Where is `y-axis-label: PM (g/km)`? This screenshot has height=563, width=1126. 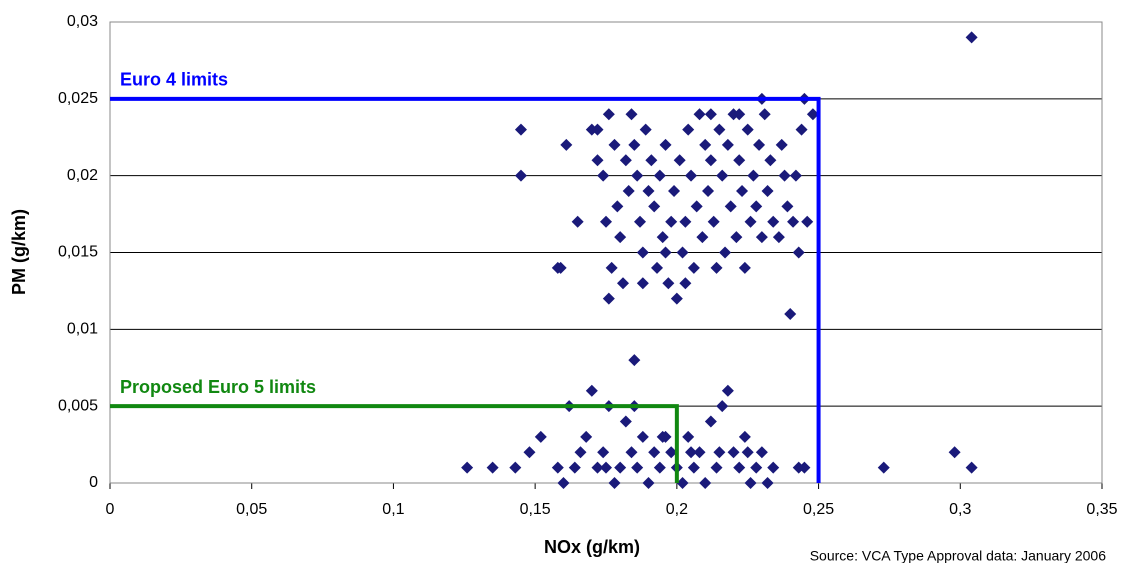
y-axis-label: PM (g/km) is located at coordinates (19, 252).